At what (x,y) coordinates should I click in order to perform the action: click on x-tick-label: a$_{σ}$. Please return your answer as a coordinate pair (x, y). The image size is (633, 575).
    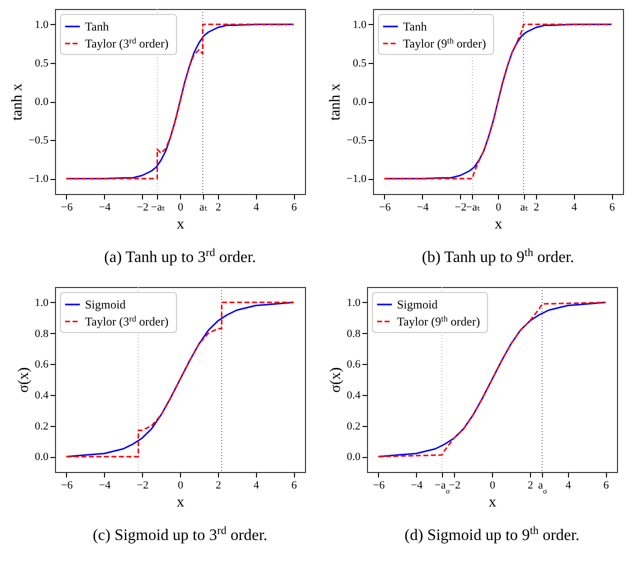
    Looking at the image, I should click on (543, 487).